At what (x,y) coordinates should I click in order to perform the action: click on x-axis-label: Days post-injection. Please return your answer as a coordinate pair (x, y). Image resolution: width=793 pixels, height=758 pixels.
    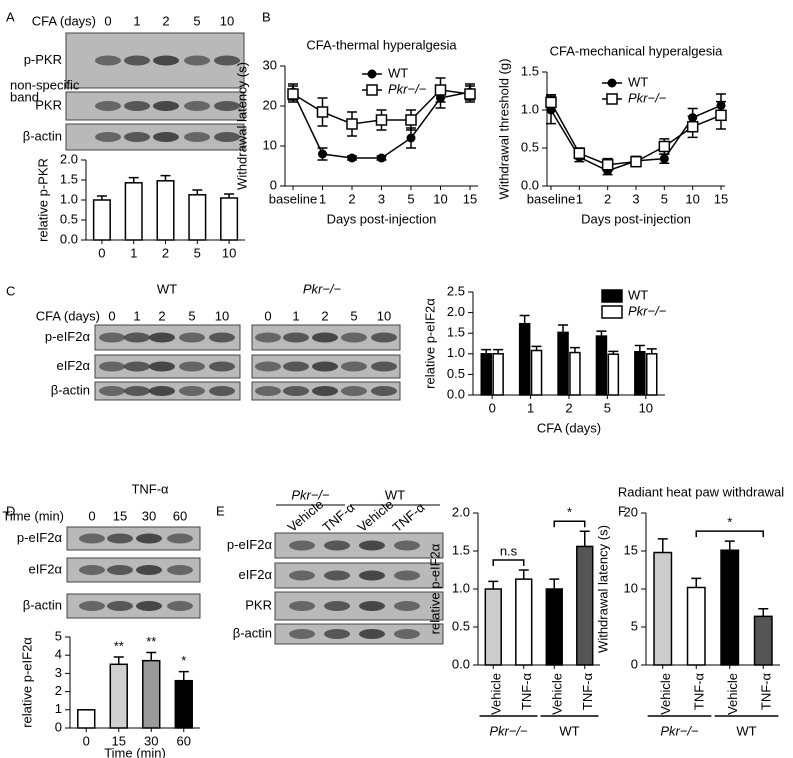
    Looking at the image, I should click on (636, 218).